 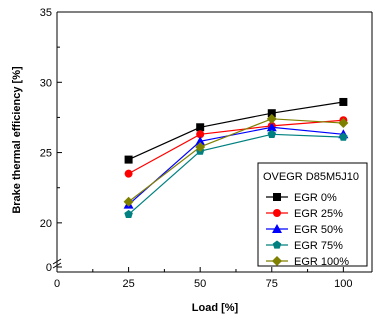 I want to click on x-tick-label: 25, so click(x=128, y=284).